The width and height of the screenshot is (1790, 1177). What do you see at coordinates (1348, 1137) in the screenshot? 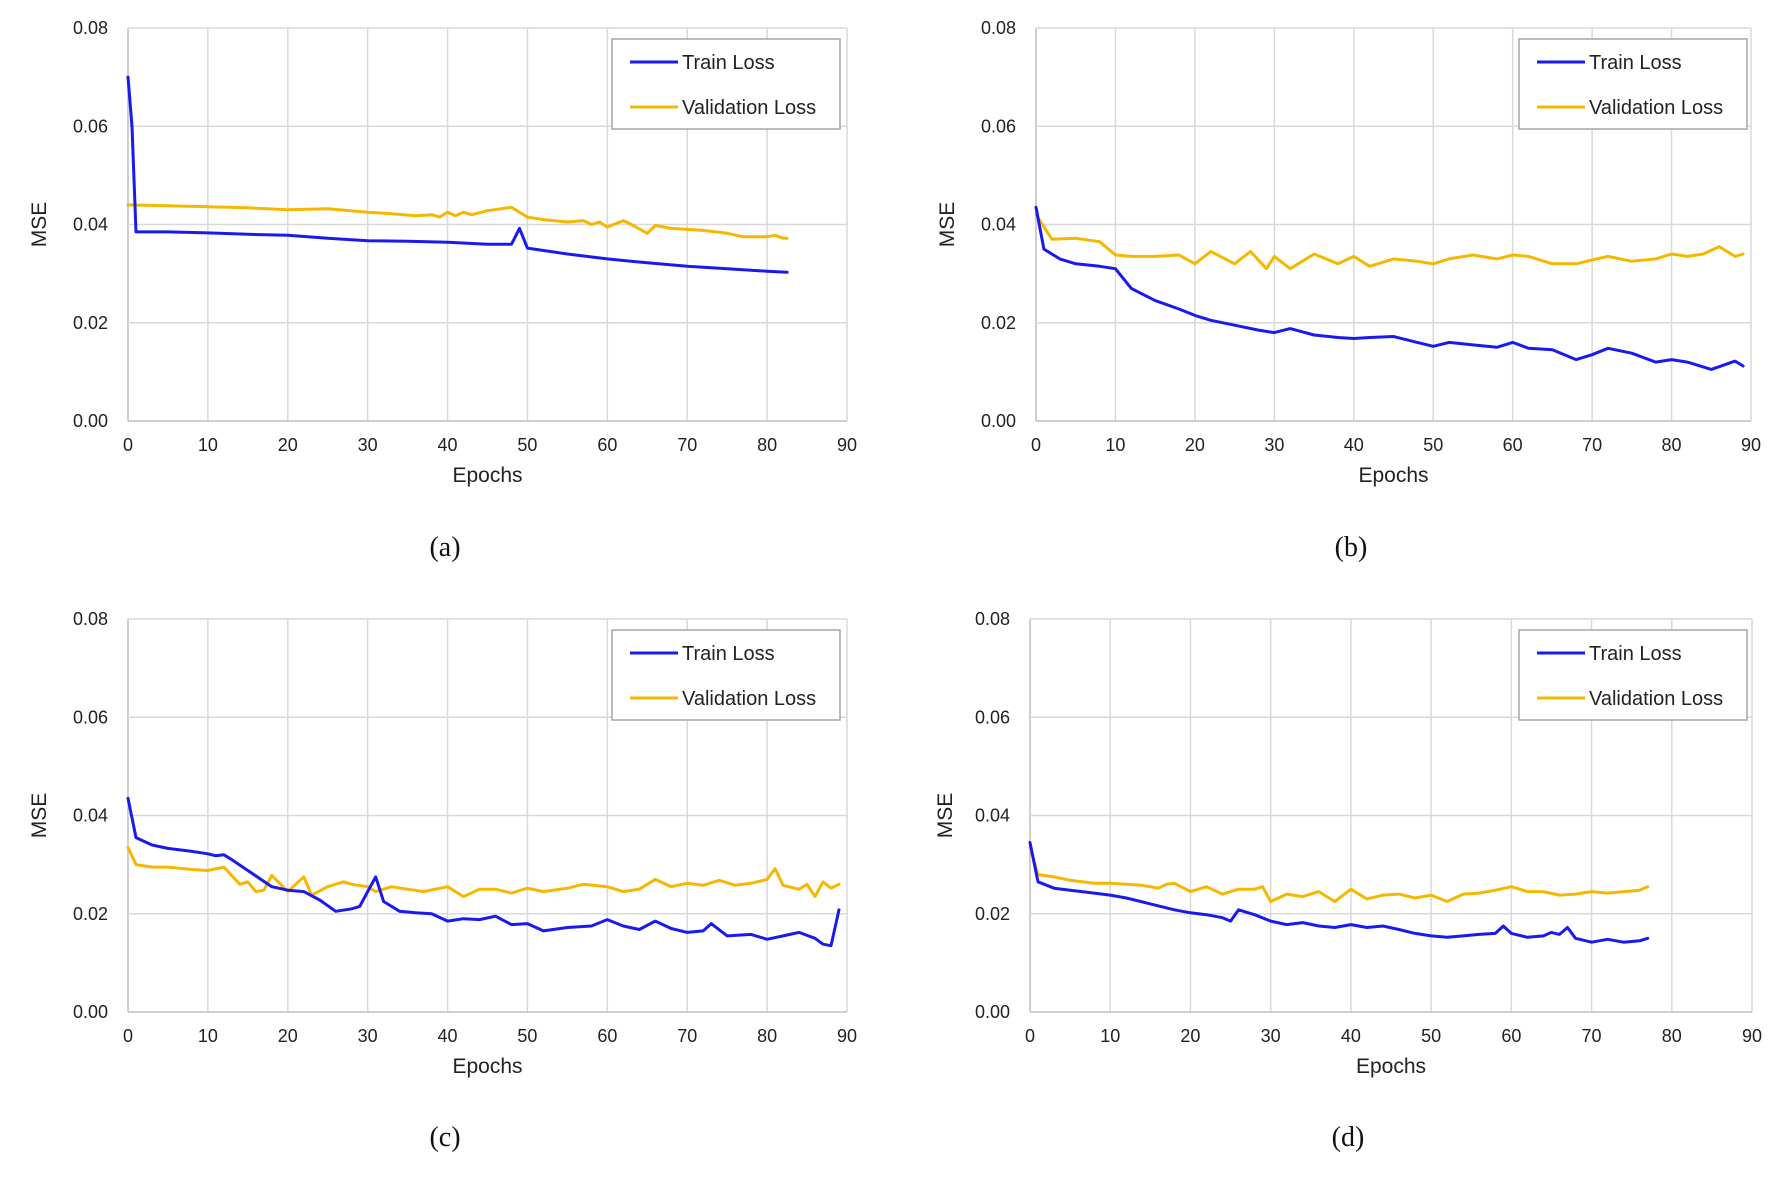
I see `panel-caption: (d)` at bounding box center [1348, 1137].